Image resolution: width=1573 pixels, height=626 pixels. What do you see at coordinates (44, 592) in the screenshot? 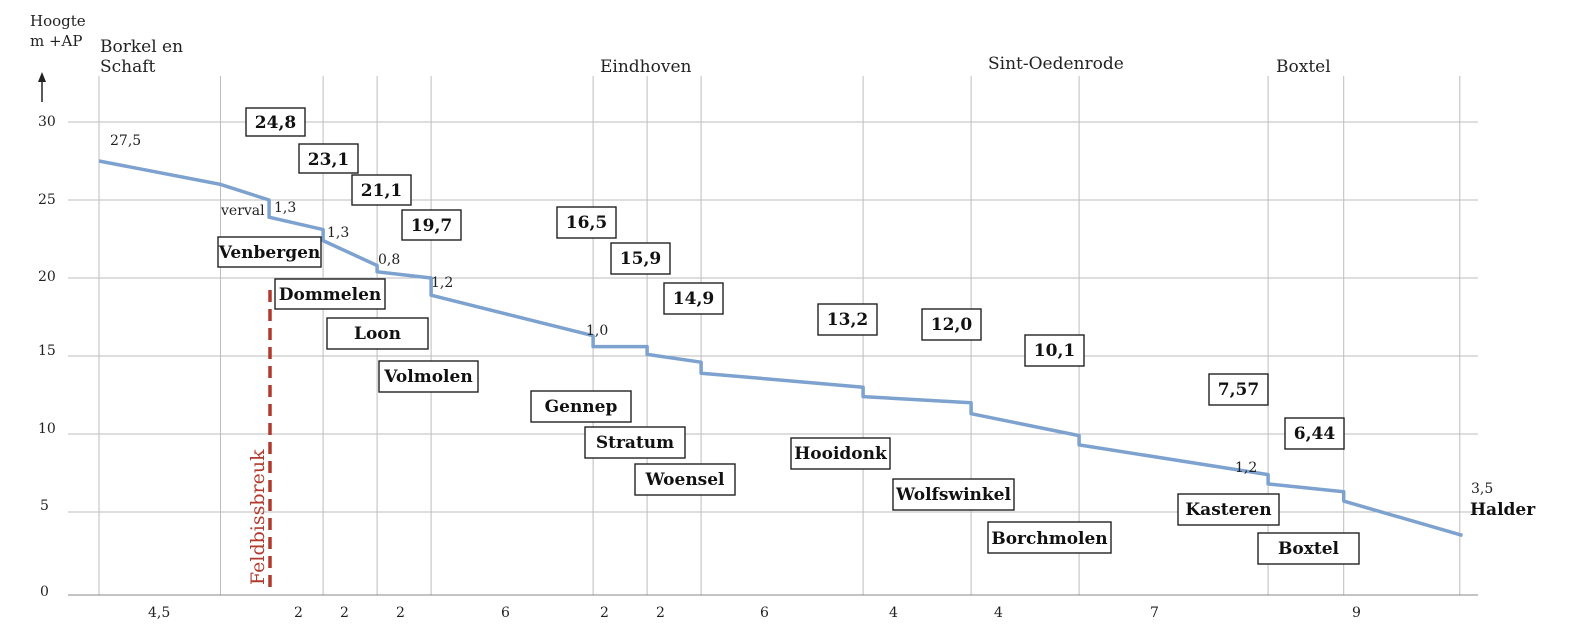
I see `y-tick-label: 0` at bounding box center [44, 592].